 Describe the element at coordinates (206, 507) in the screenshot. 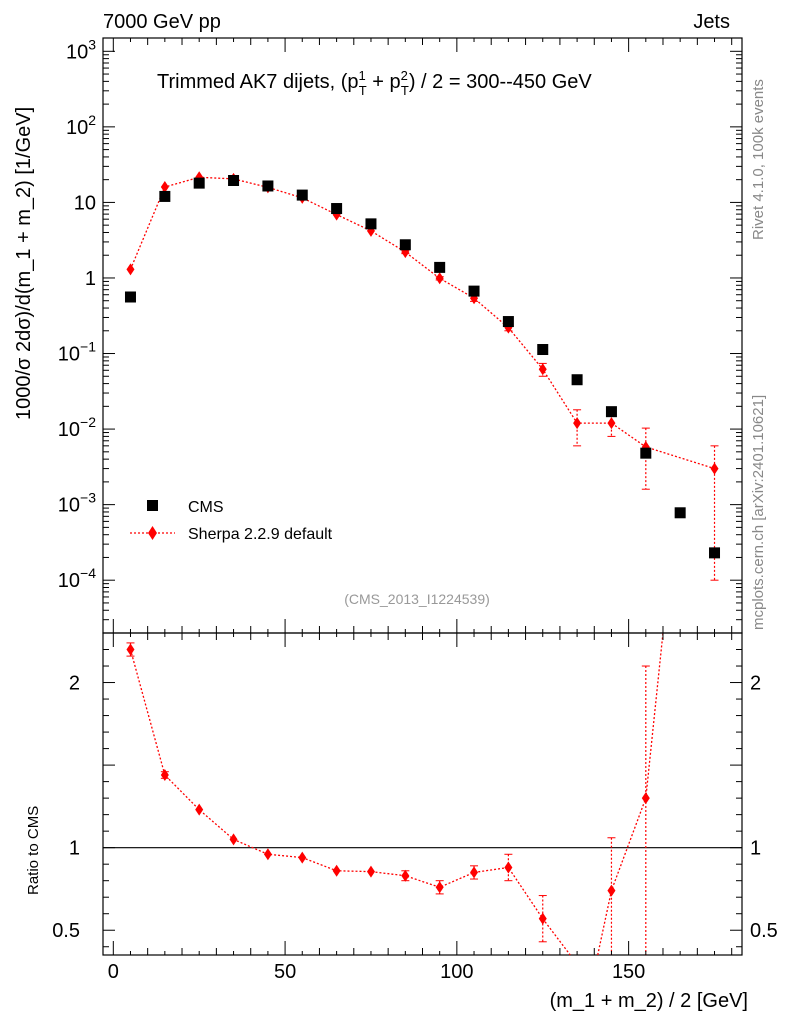

I see `legend-cms-label: CMS` at that location.